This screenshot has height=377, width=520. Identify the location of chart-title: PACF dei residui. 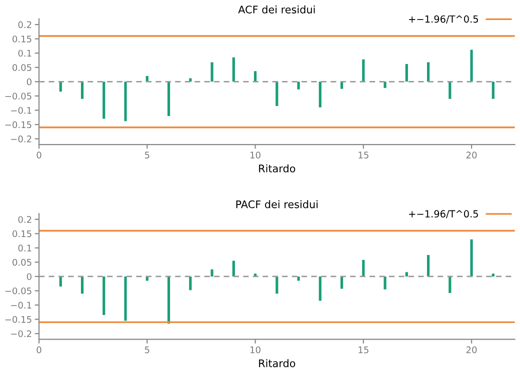
(277, 204).